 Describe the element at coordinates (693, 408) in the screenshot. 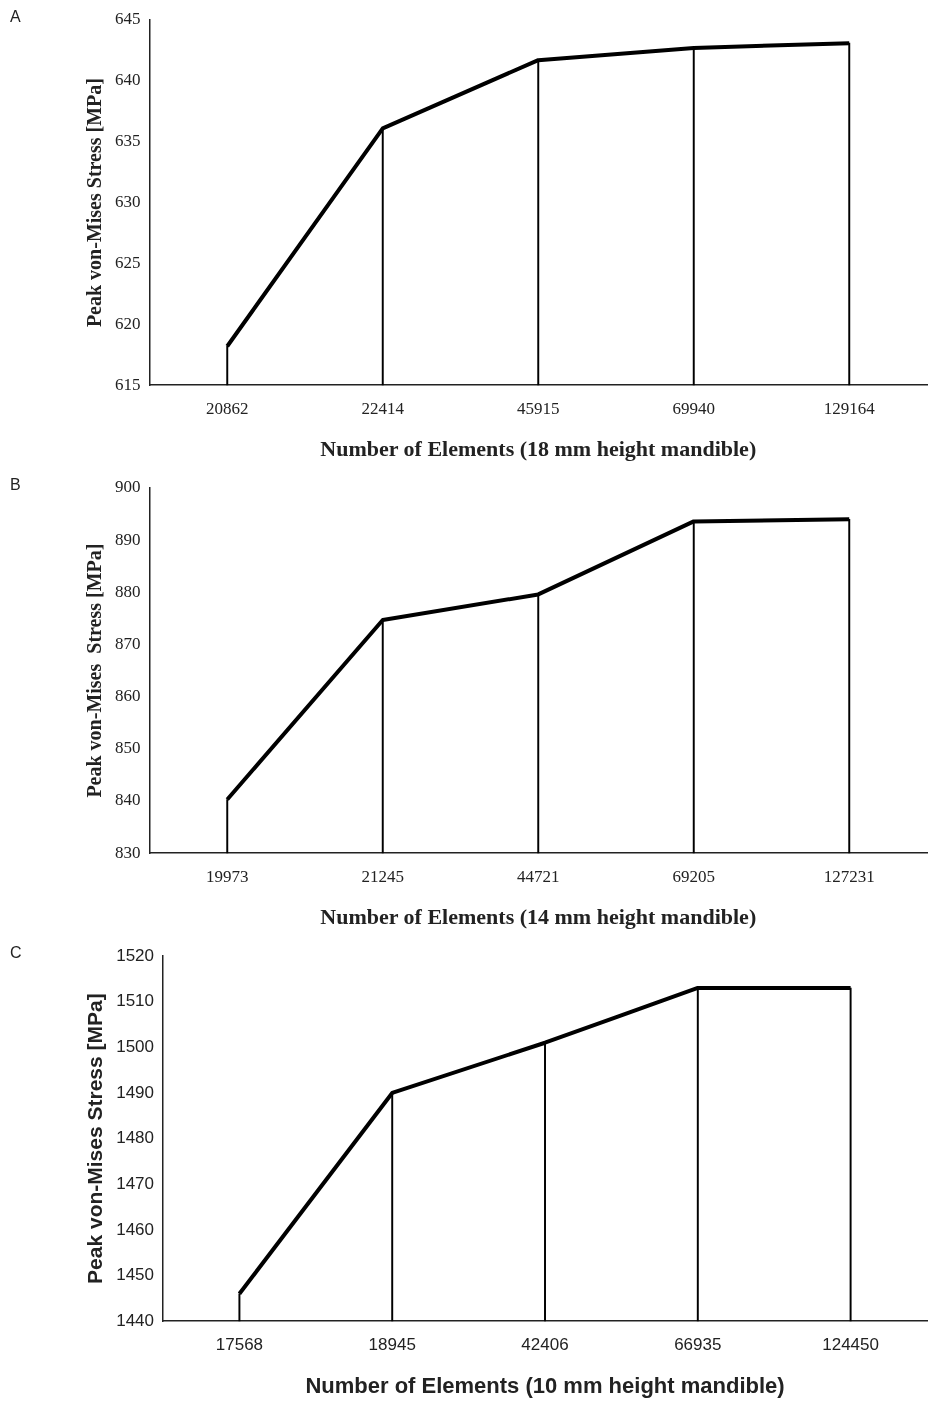

I see `x-tick-label: 69940` at that location.